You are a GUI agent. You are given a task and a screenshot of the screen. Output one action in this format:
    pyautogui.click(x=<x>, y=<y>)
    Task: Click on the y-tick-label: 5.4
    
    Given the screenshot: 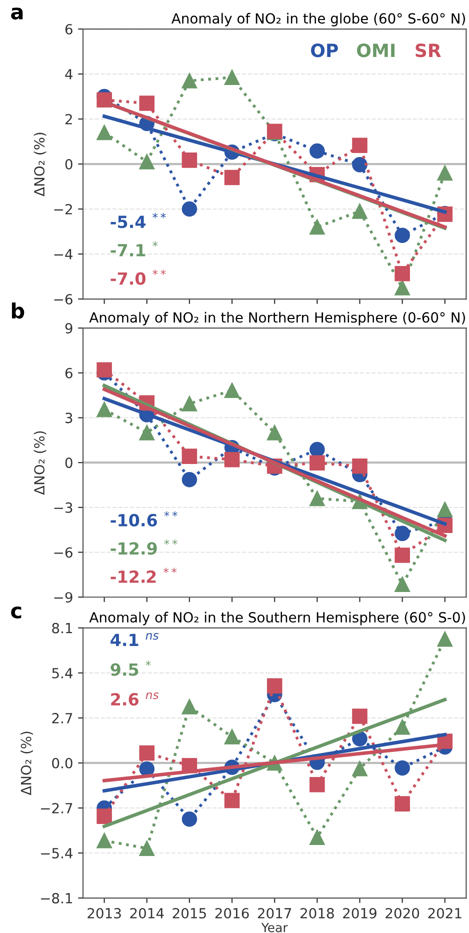 What is the action you would take?
    pyautogui.click(x=62, y=673)
    